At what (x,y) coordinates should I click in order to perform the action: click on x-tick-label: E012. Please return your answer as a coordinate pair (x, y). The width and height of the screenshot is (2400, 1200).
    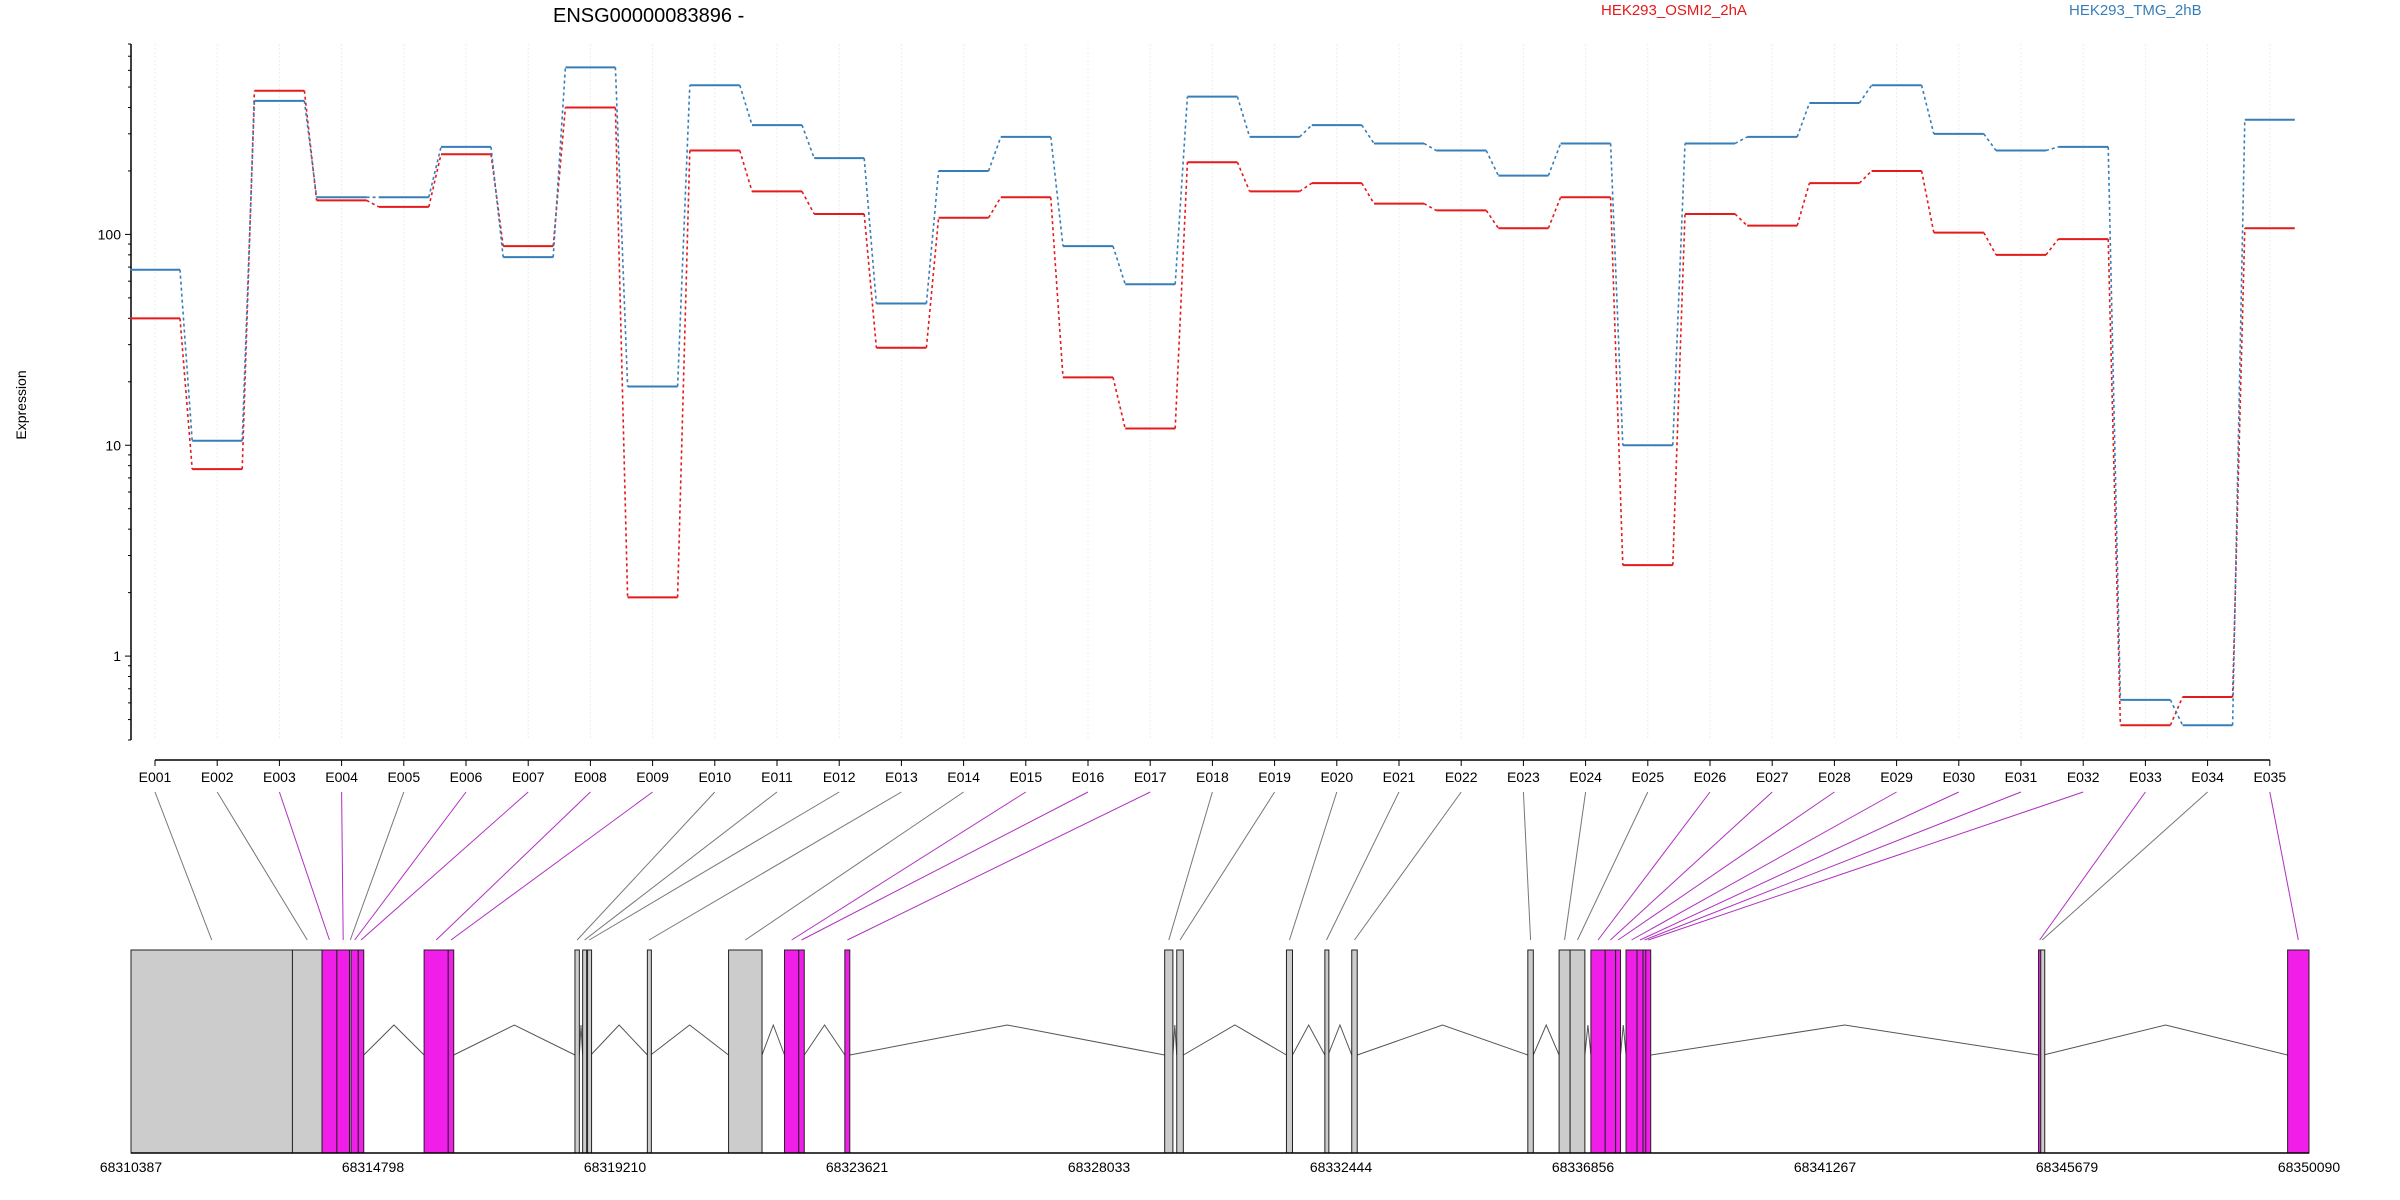
    Looking at the image, I should click on (839, 777).